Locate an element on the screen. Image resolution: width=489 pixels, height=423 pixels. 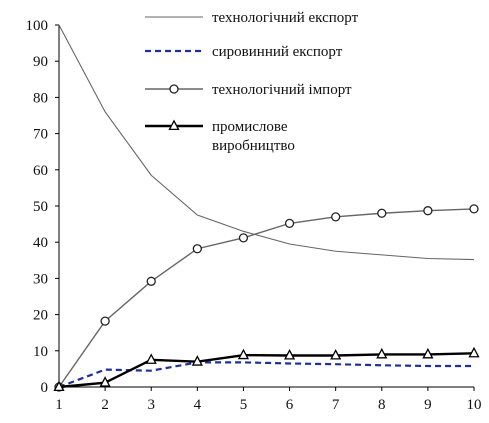
legend-label: виробництво is located at coordinates (253, 146).